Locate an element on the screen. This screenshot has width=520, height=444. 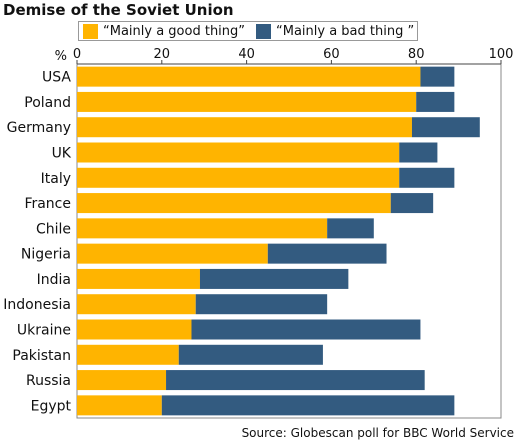
bar-bad-germany is located at coordinates (445, 127).